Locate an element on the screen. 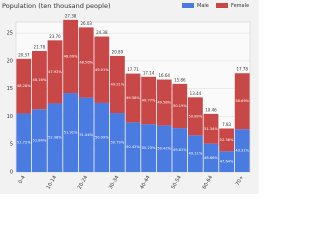  y-tick-label: 10 is located at coordinates (10, 117).